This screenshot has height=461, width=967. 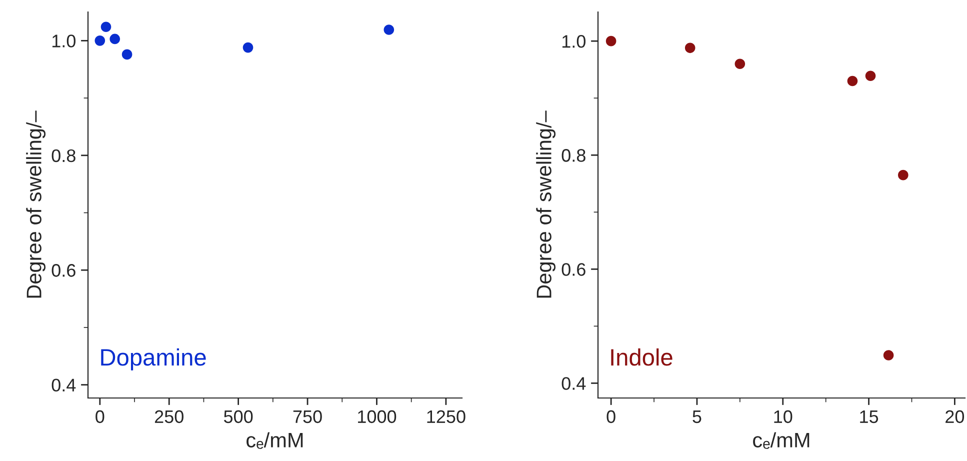 I want to click on x-tick-label: 500, so click(x=238, y=417).